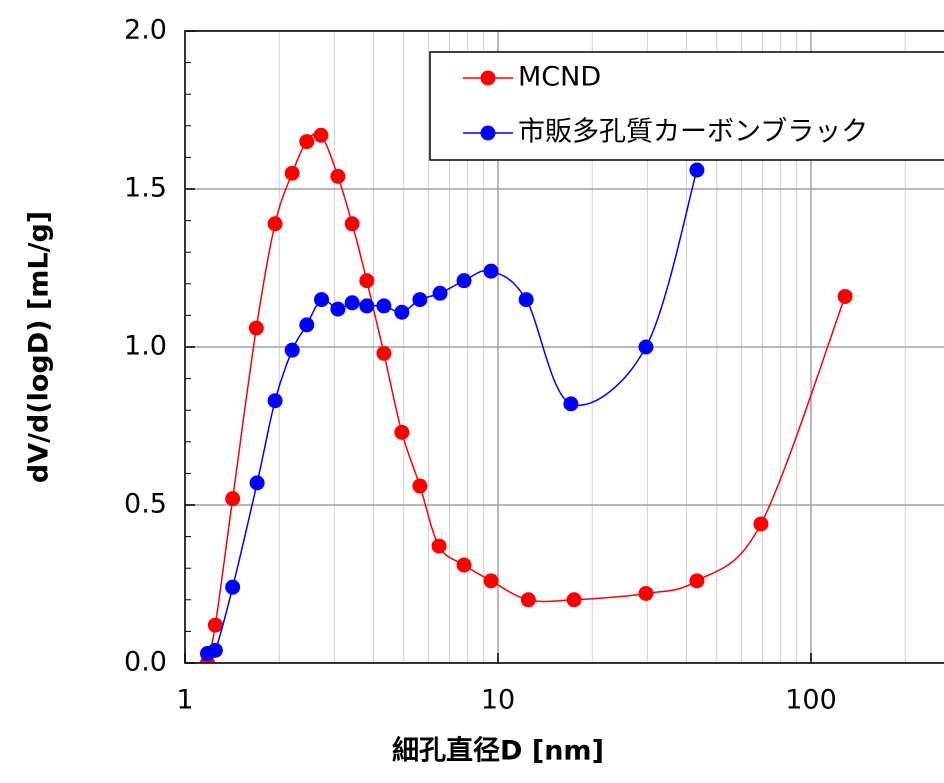  I want to click on x-tick-label: 100, so click(811, 700).